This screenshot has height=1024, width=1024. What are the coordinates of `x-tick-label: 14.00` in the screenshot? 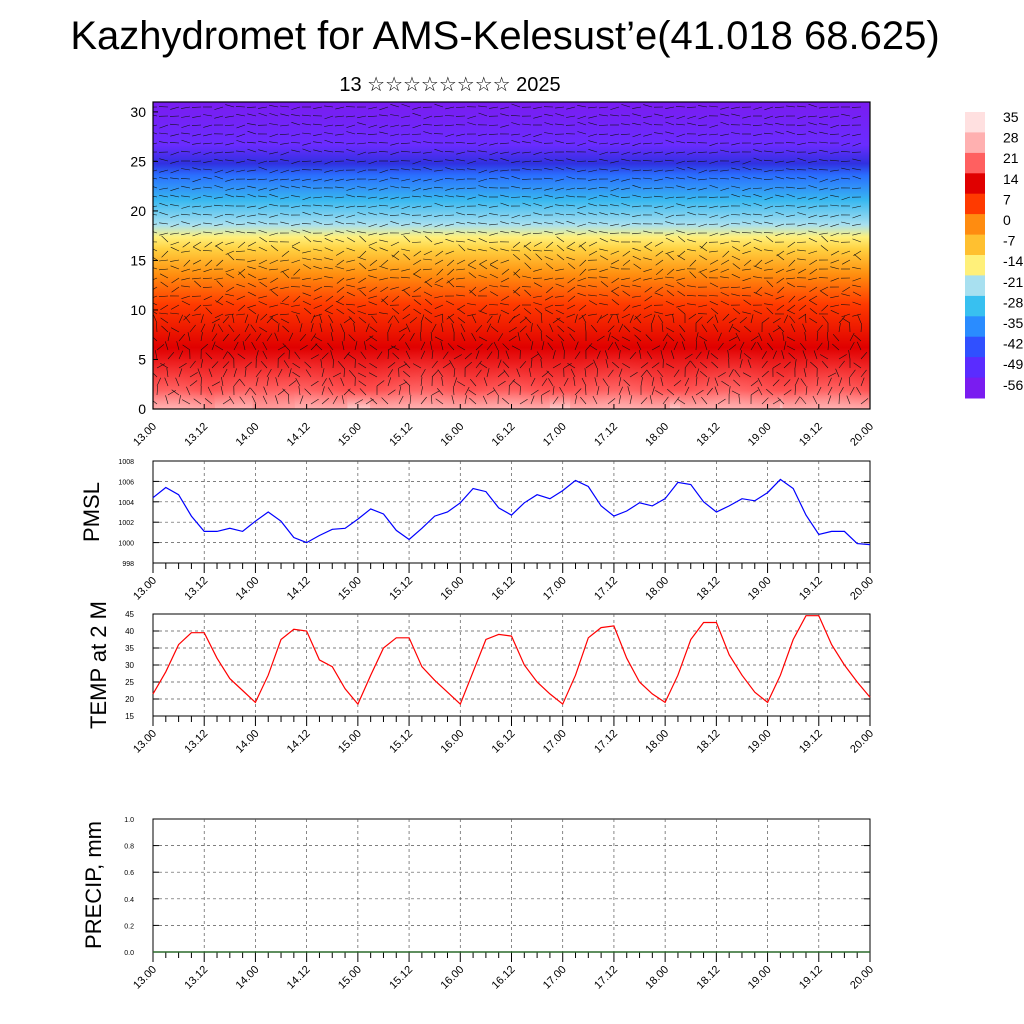 It's located at (248, 435).